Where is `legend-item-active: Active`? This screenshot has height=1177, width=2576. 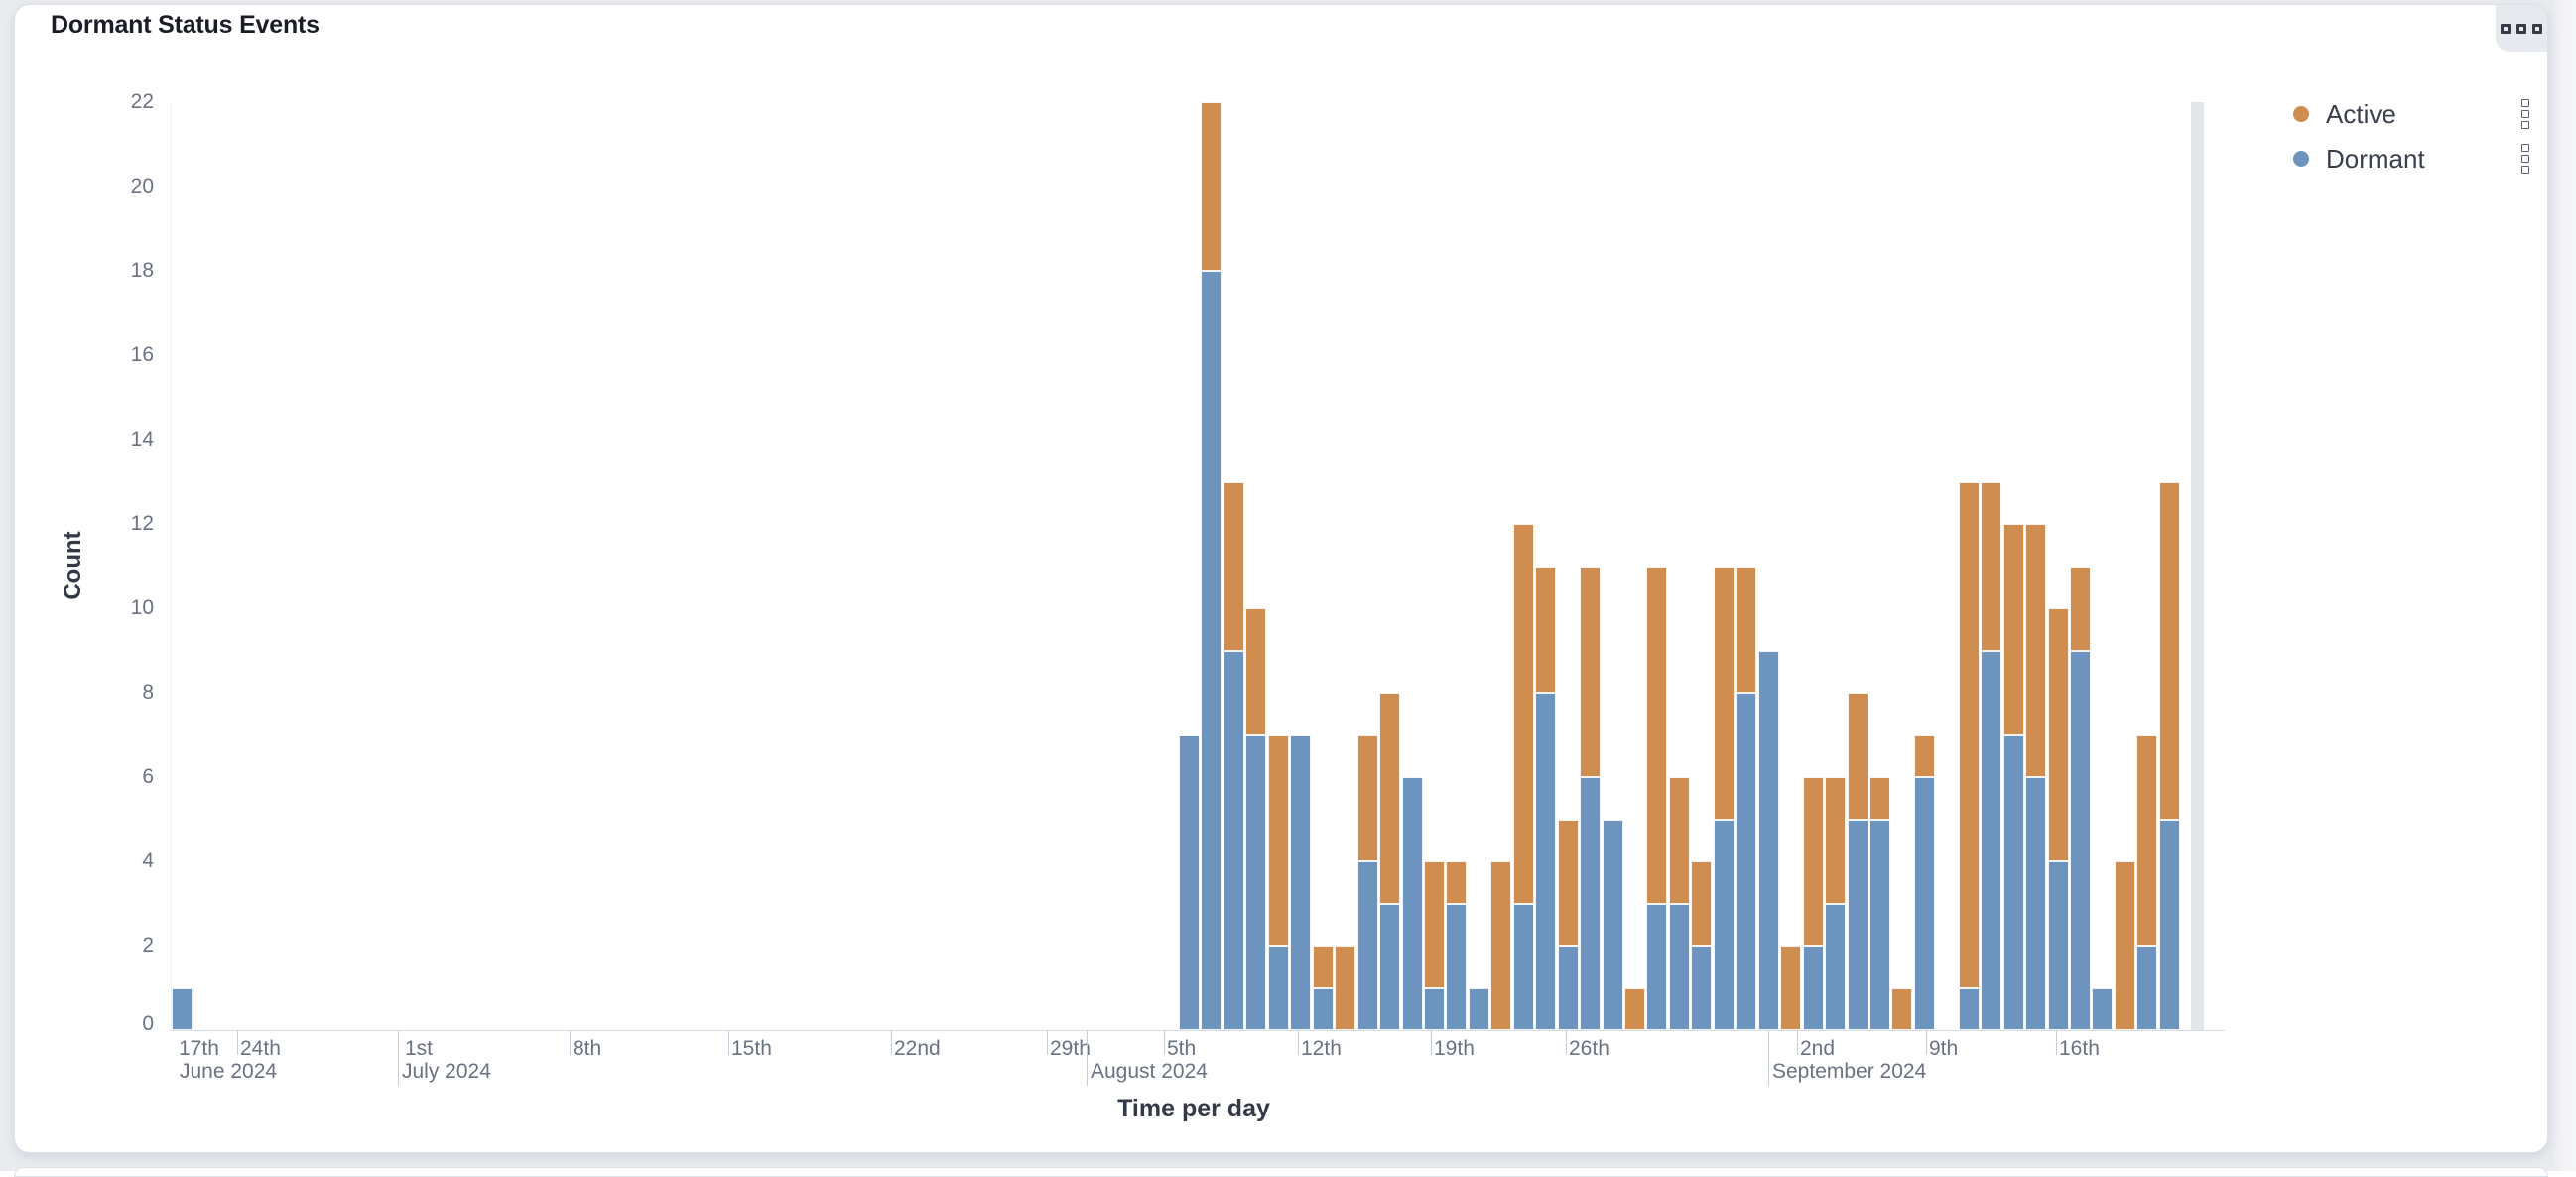
legend-item-active: Active is located at coordinates (2417, 114).